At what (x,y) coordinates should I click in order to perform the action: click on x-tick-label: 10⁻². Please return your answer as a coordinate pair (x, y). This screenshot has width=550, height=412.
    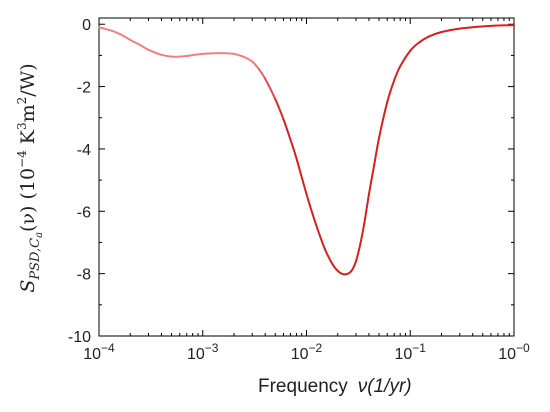
    Looking at the image, I should click on (307, 352).